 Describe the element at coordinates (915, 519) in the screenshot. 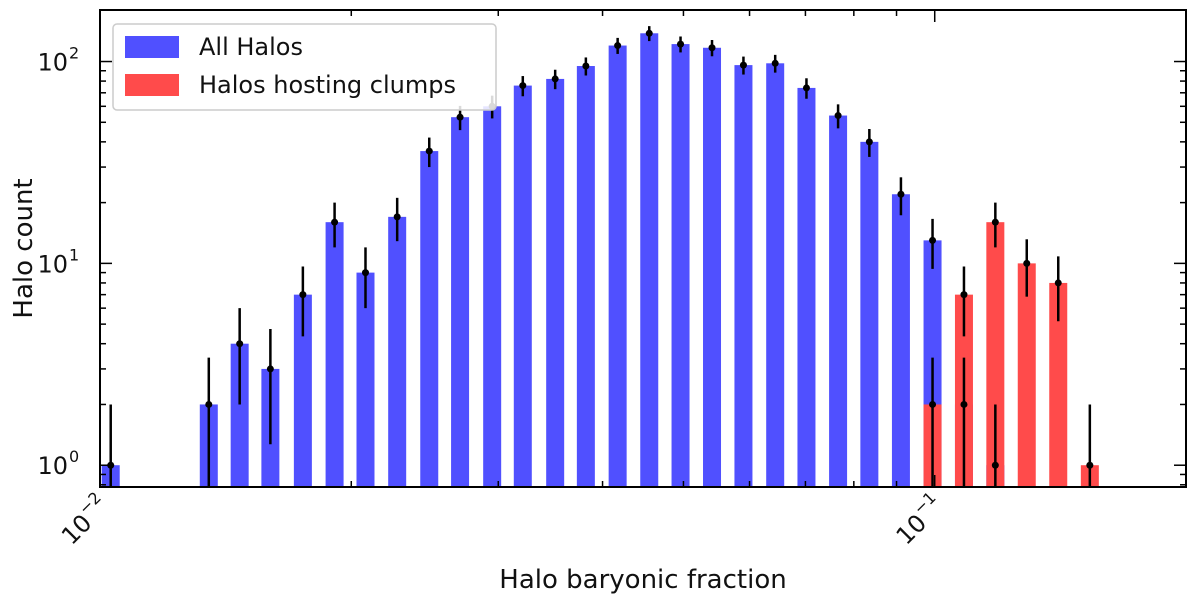

I see `x-tick-label-group: 10−1` at that location.